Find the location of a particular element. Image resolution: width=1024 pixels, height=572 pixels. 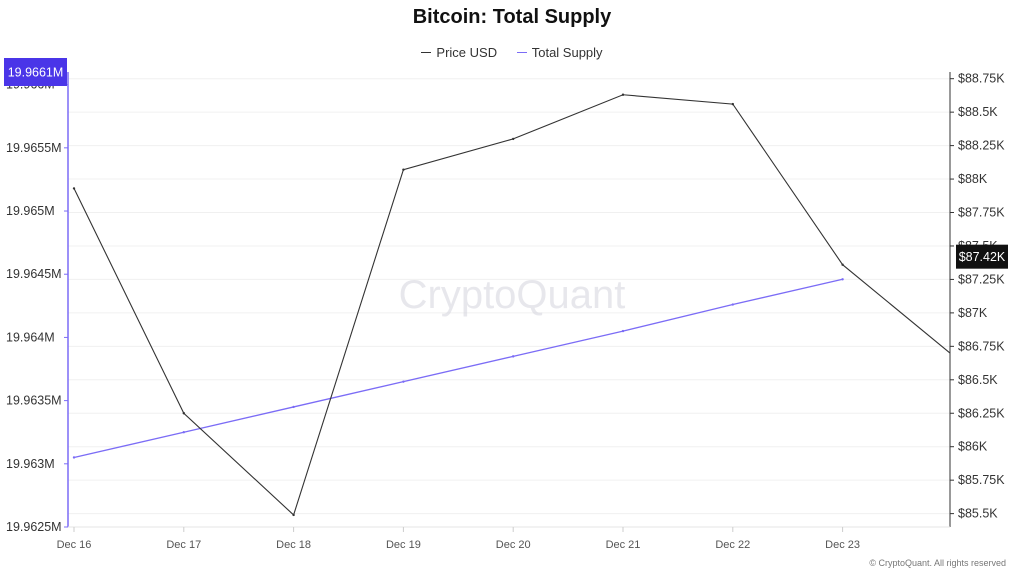

right-tick-label-8: $86.75K is located at coordinates (981, 346).